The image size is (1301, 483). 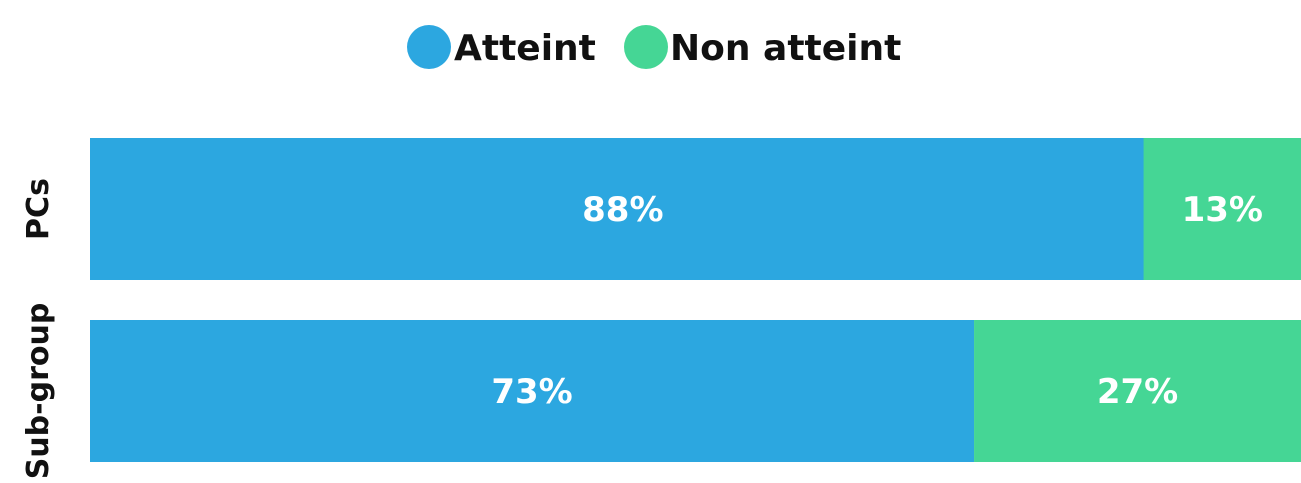 I want to click on bar-non-atteint-pcs, so click(x=1222, y=209).